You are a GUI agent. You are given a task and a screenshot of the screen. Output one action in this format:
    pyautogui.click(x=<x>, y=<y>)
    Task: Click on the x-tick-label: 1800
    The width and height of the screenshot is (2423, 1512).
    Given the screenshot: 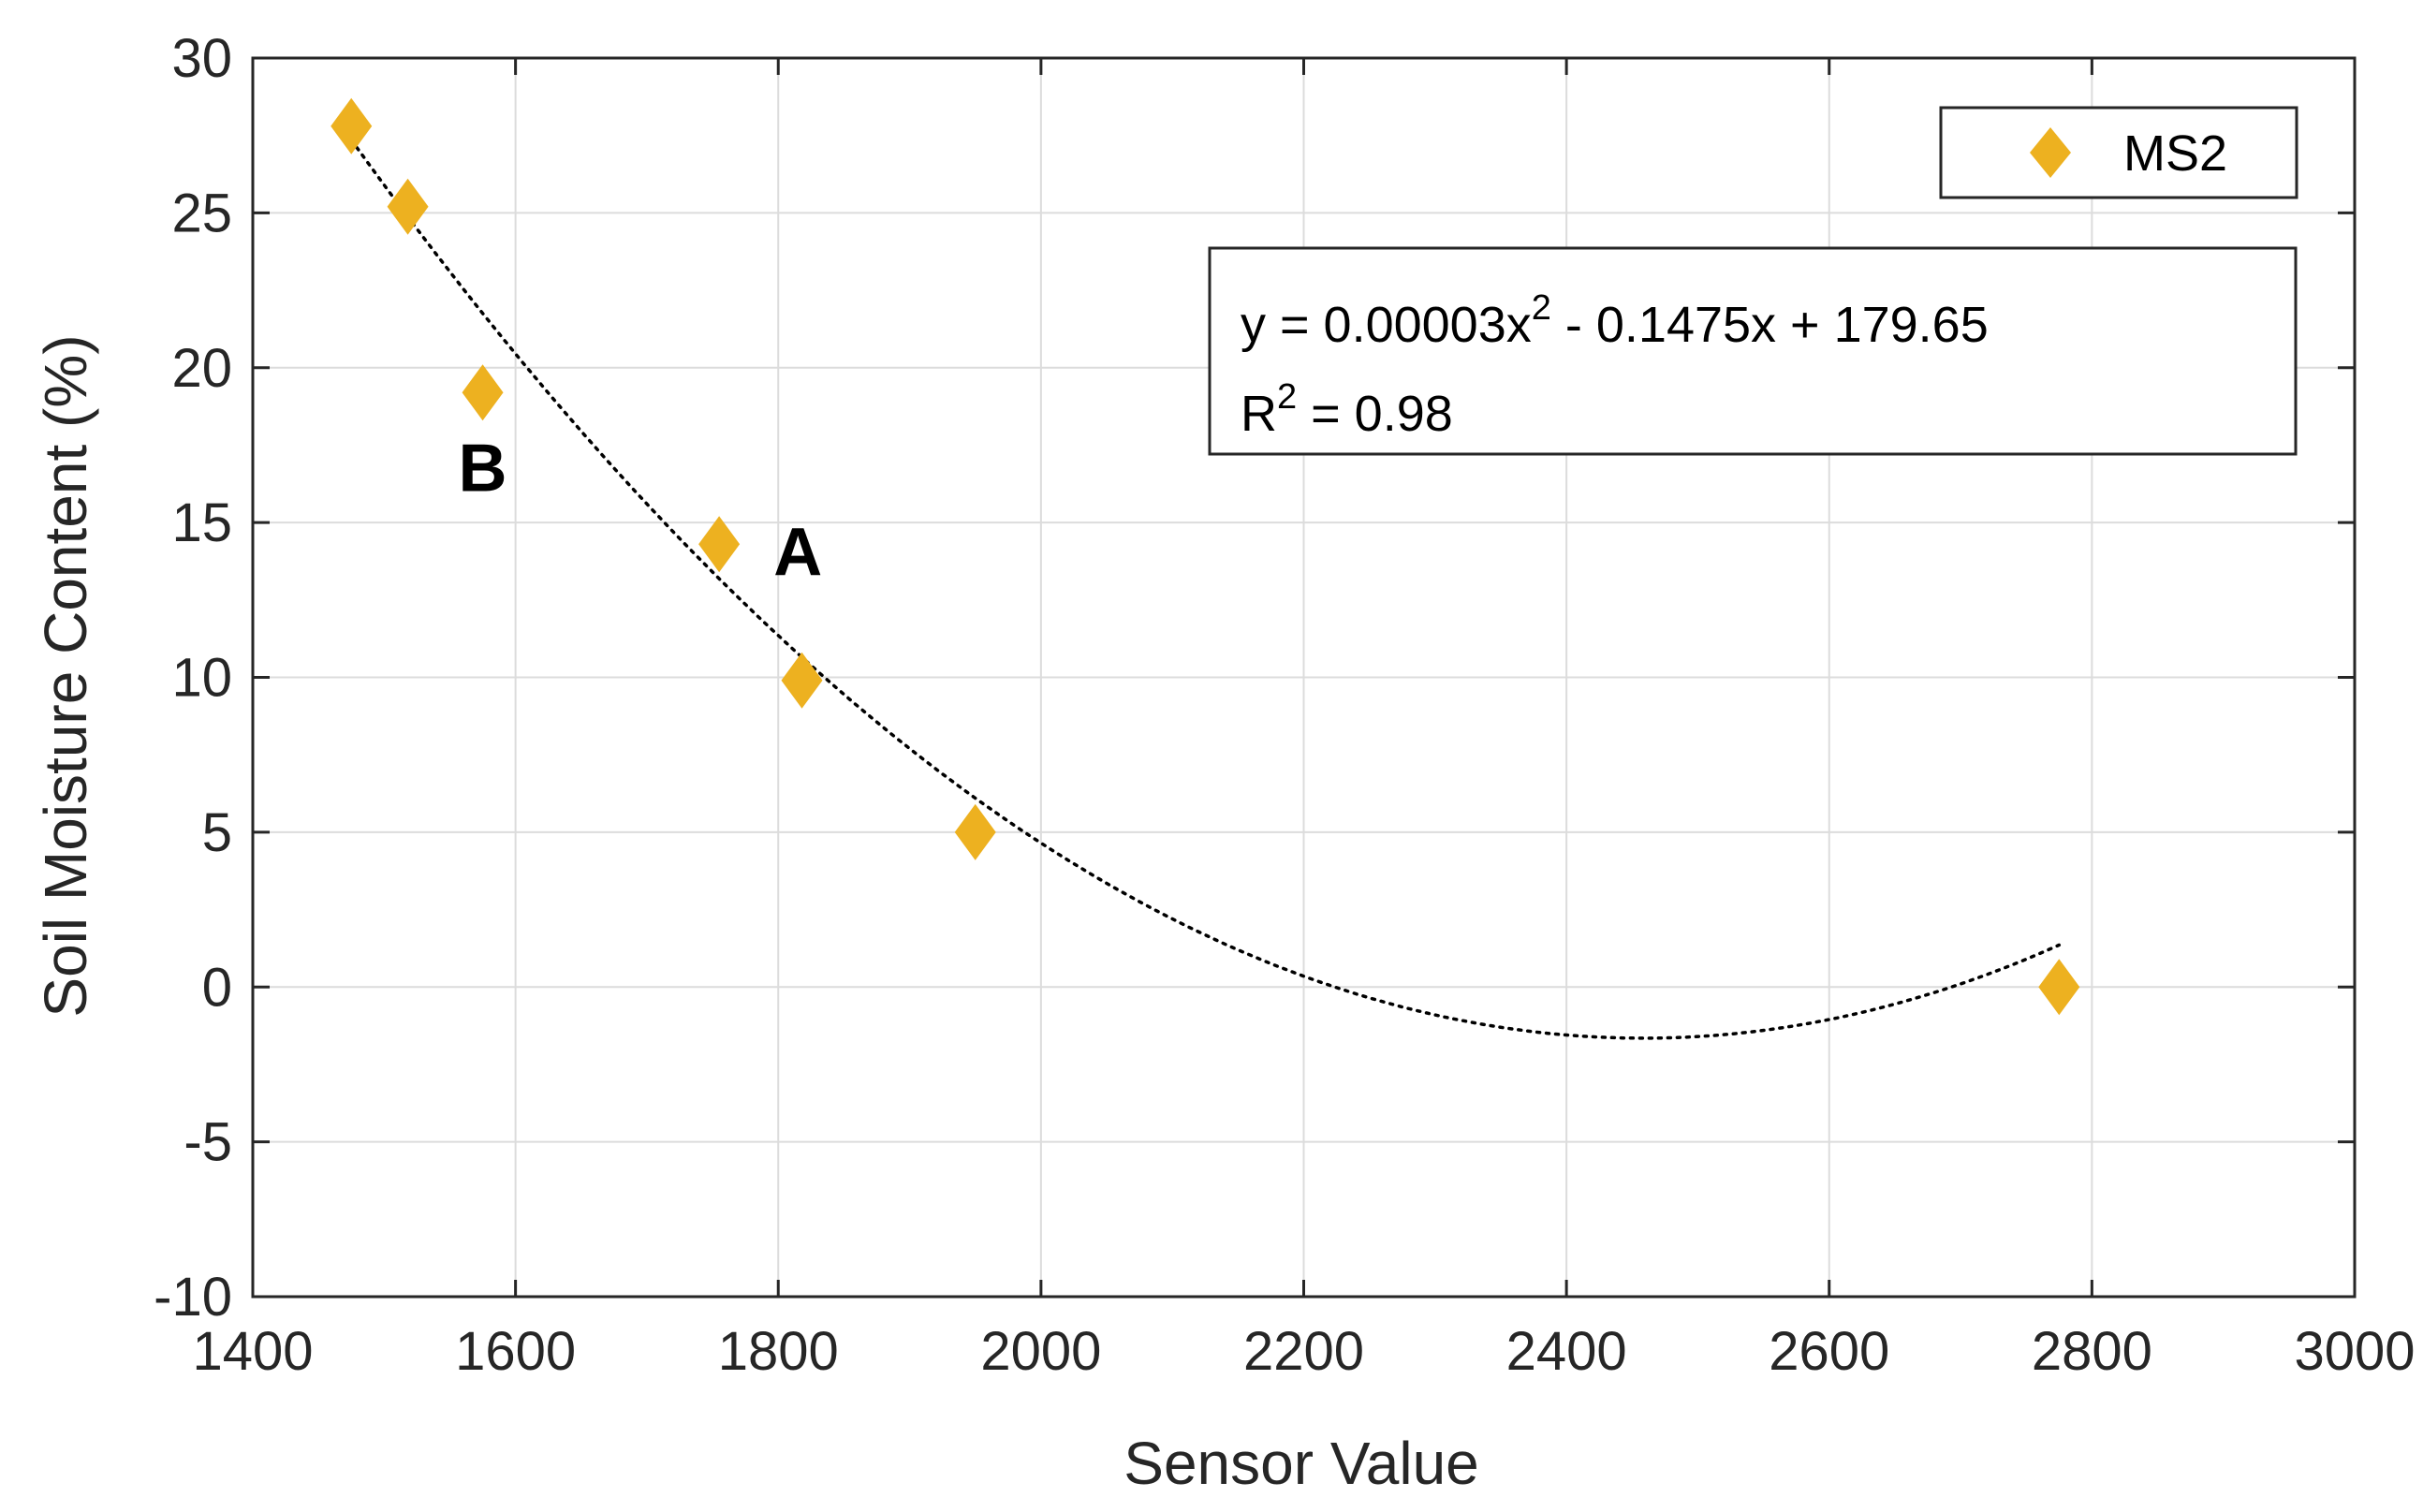 What is the action you would take?
    pyautogui.click(x=778, y=1351)
    